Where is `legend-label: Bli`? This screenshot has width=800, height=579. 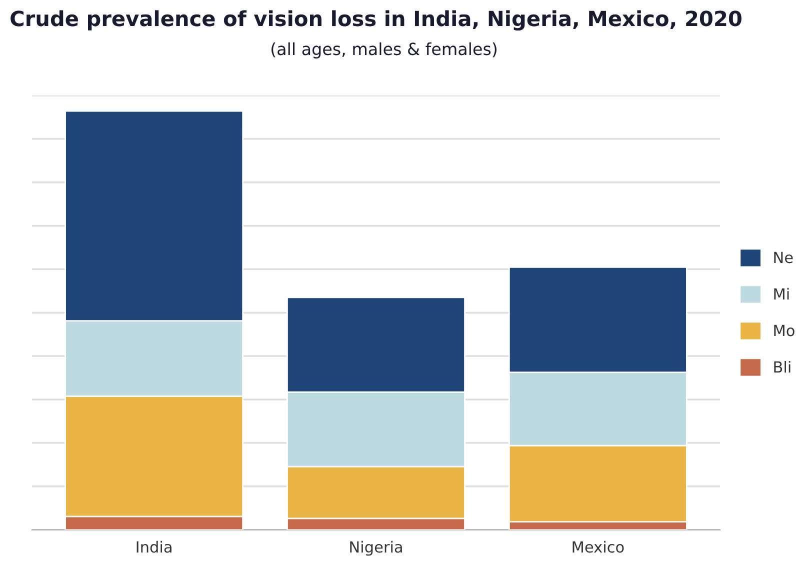
legend-label: Bli is located at coordinates (782, 366).